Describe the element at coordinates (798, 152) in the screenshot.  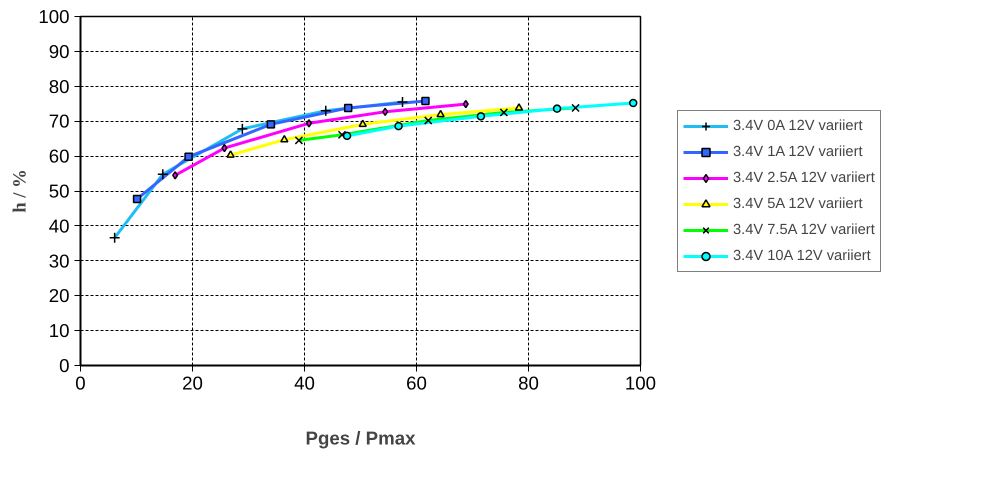
I see `legend-label: 3.4V 1A 12V variiert` at that location.